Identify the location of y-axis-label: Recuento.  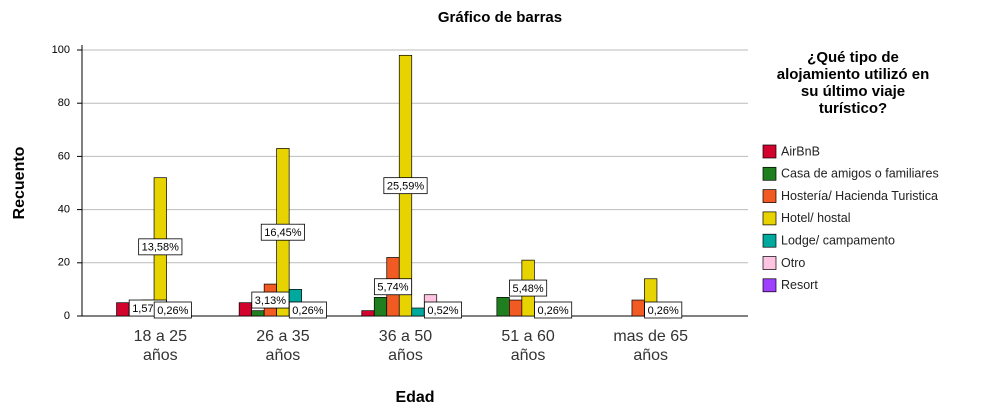
(19, 182).